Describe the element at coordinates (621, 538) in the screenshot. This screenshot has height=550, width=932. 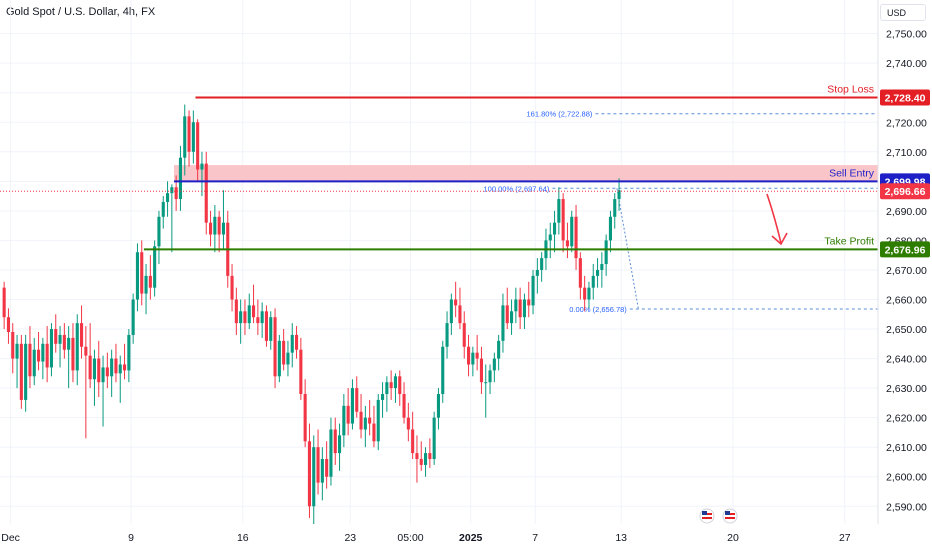
I see `time-tick-label: 13` at that location.